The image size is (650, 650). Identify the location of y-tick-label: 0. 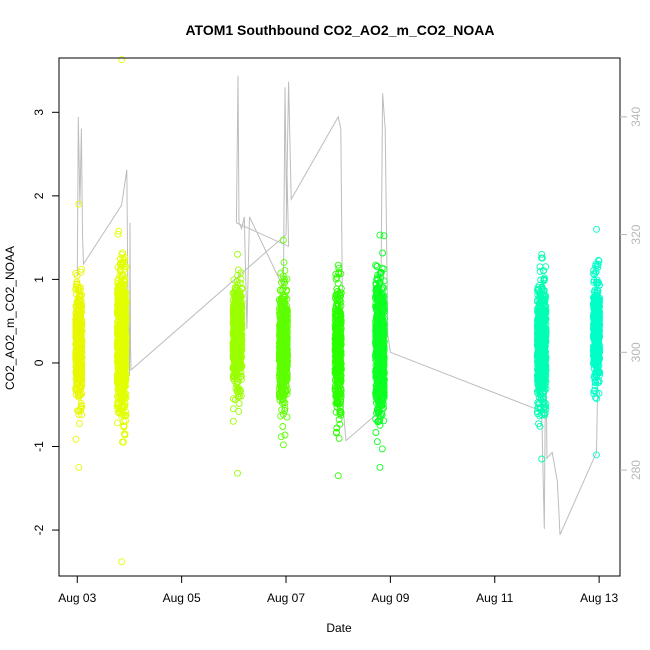
(39, 362).